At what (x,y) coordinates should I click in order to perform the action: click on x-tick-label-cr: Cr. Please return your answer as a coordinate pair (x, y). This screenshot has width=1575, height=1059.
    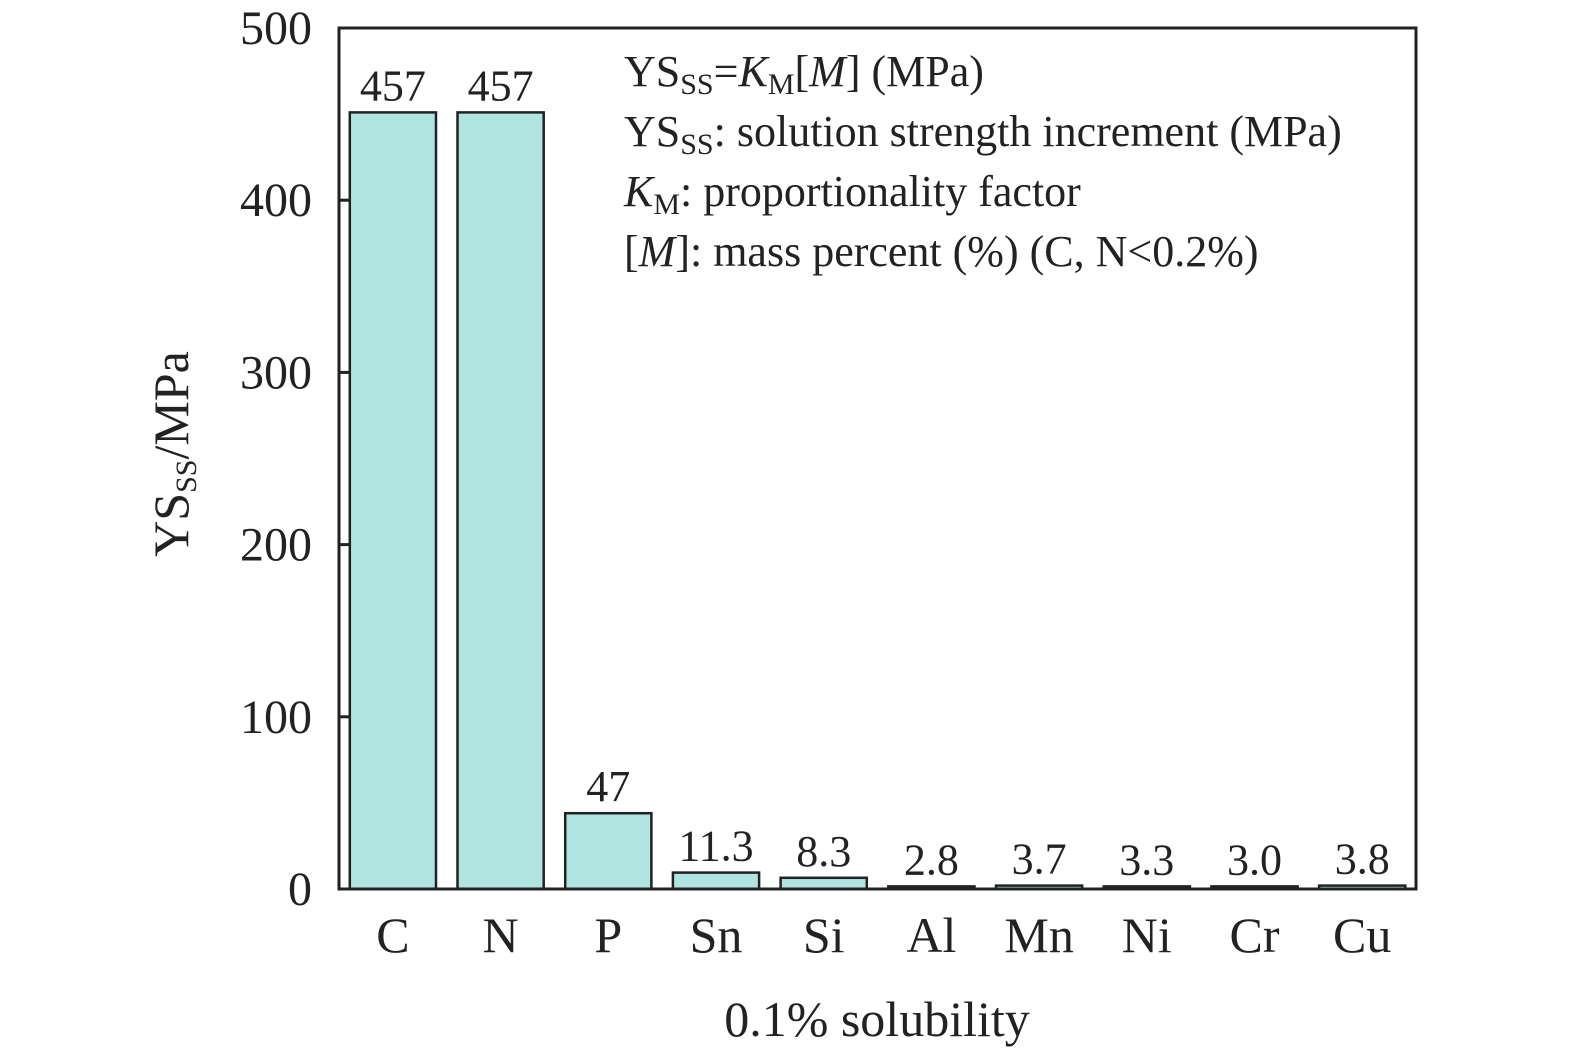
    Looking at the image, I should click on (1255, 935).